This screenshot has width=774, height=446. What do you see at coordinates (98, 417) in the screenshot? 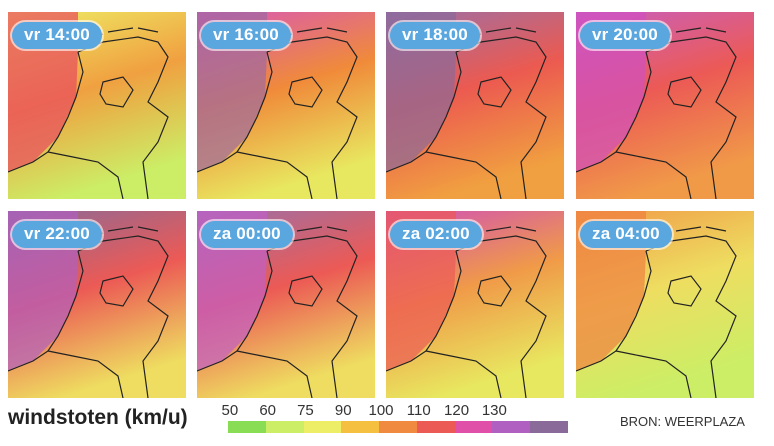
I see `legend-title: windstoten (km/u)` at bounding box center [98, 417].